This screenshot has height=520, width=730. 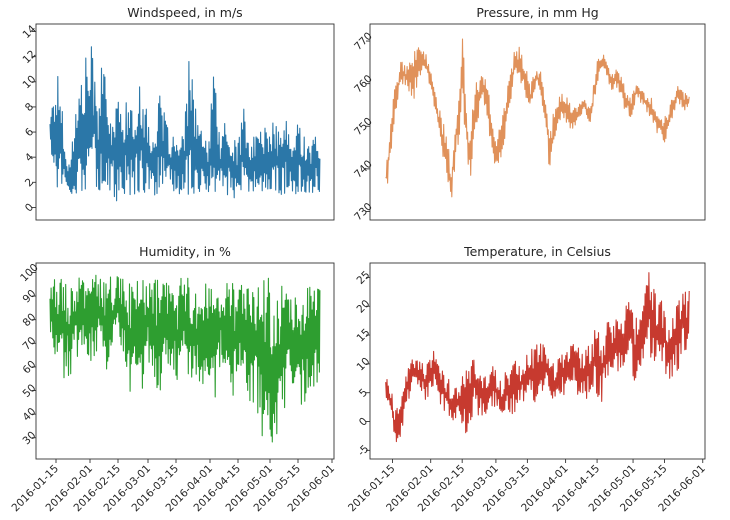 What do you see at coordinates (364, 451) in the screenshot?
I see `y-tick-label: -5` at bounding box center [364, 451].